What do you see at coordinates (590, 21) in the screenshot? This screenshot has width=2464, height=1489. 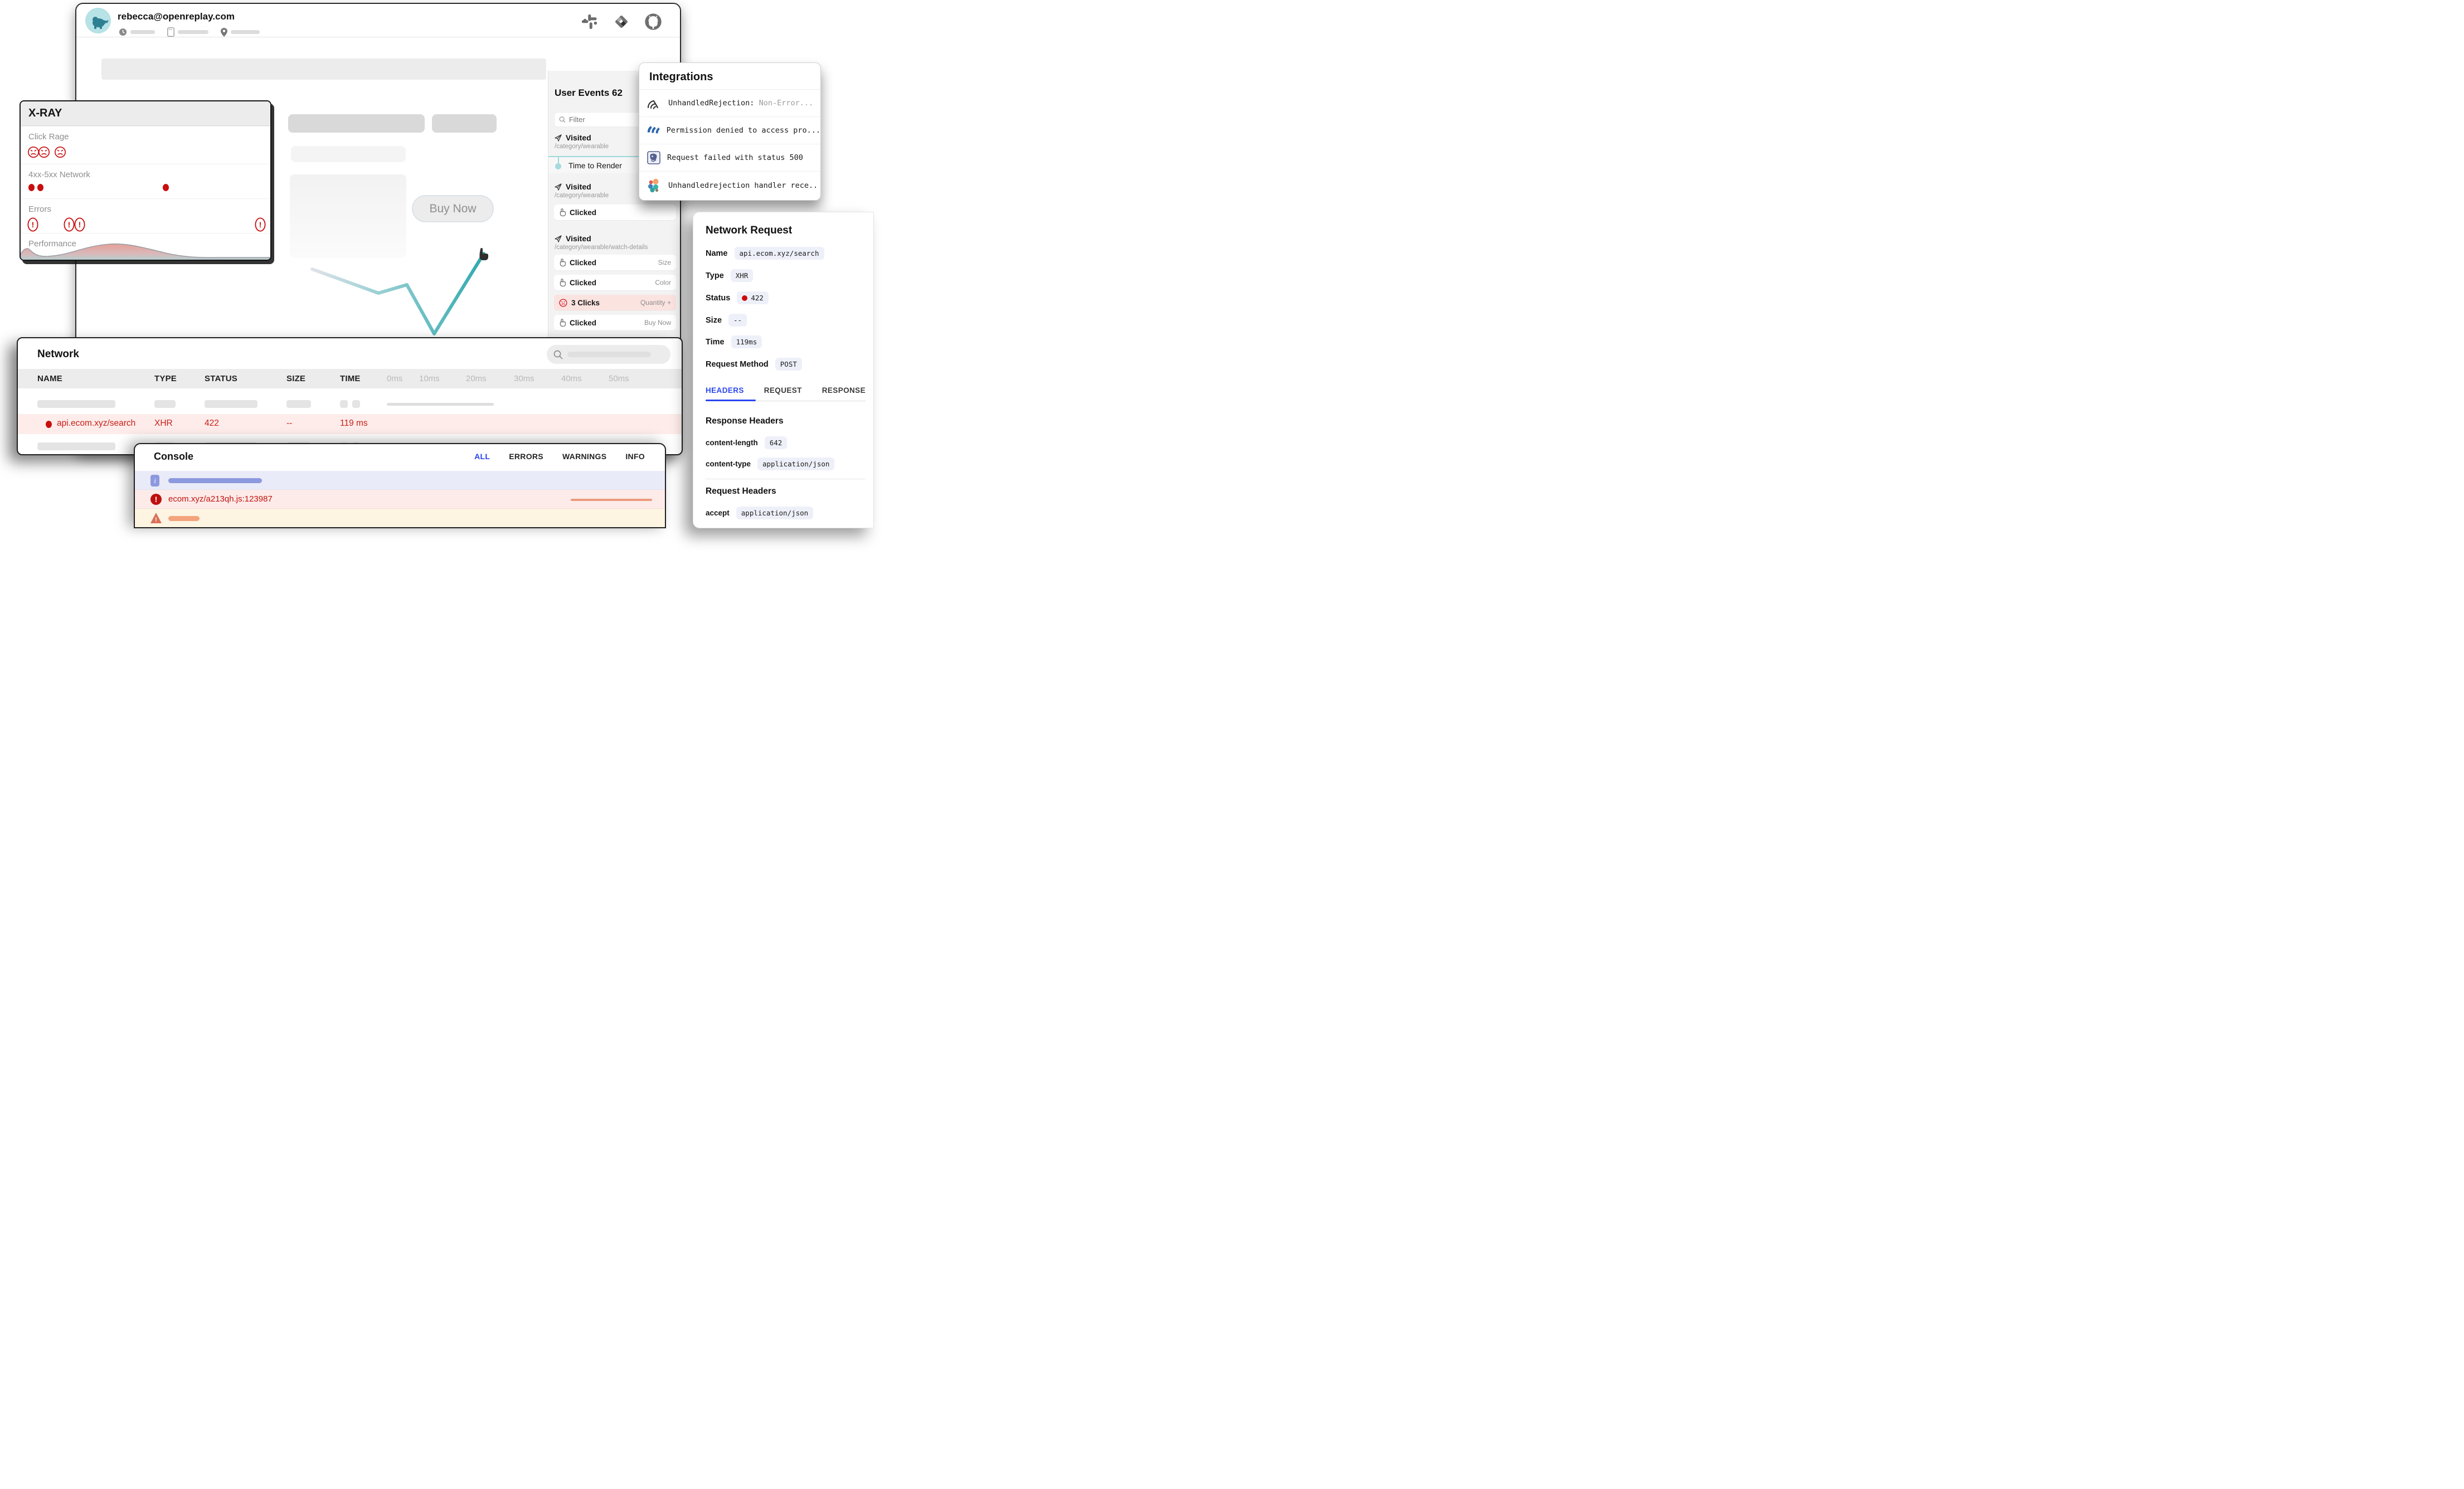 I see `slack-icon` at bounding box center [590, 21].